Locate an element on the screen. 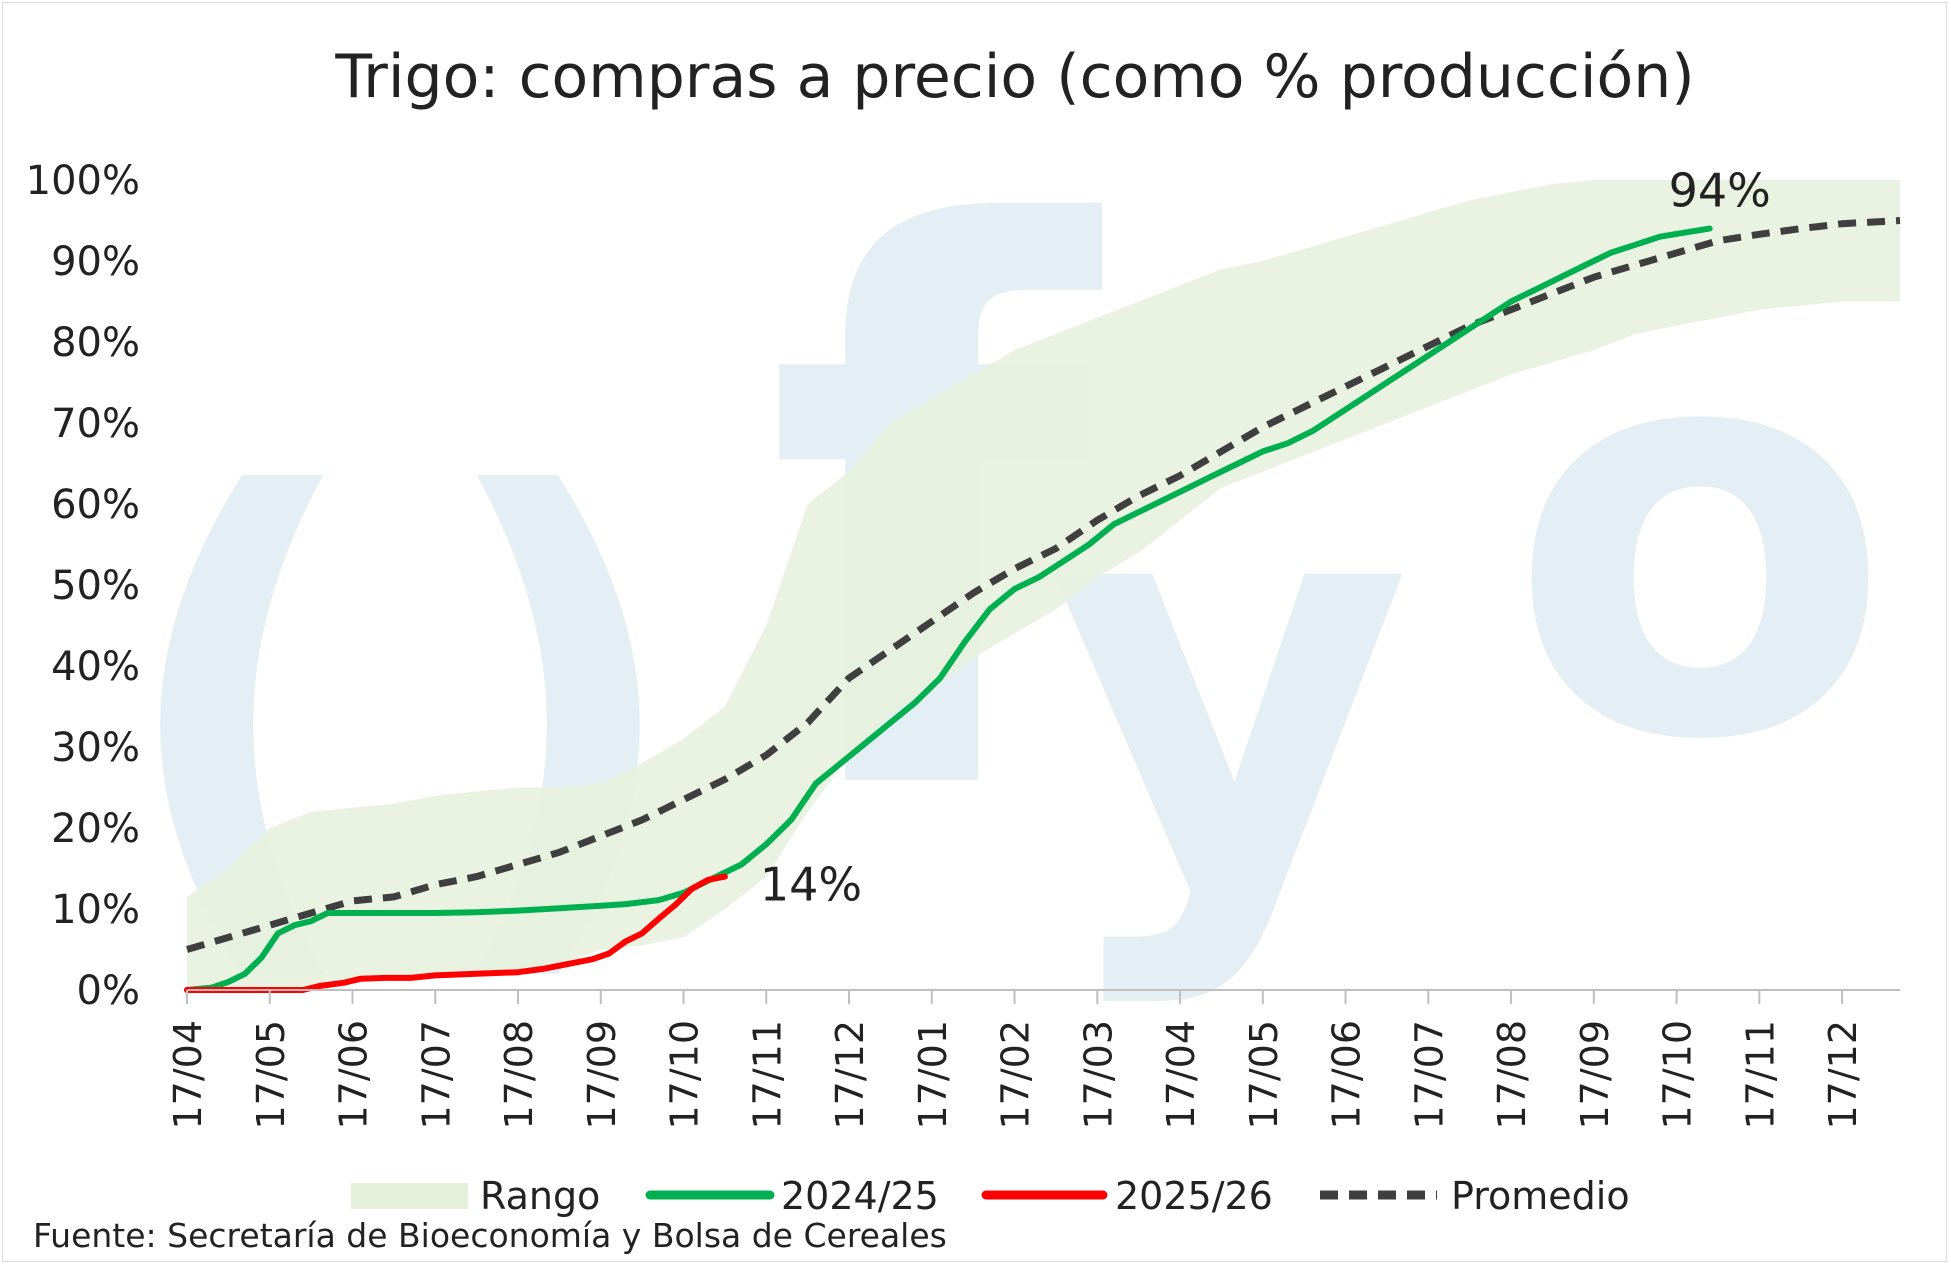 This screenshot has height=1266, width=1951. legend-label-2024: 2024/25 is located at coordinates (860, 1196).